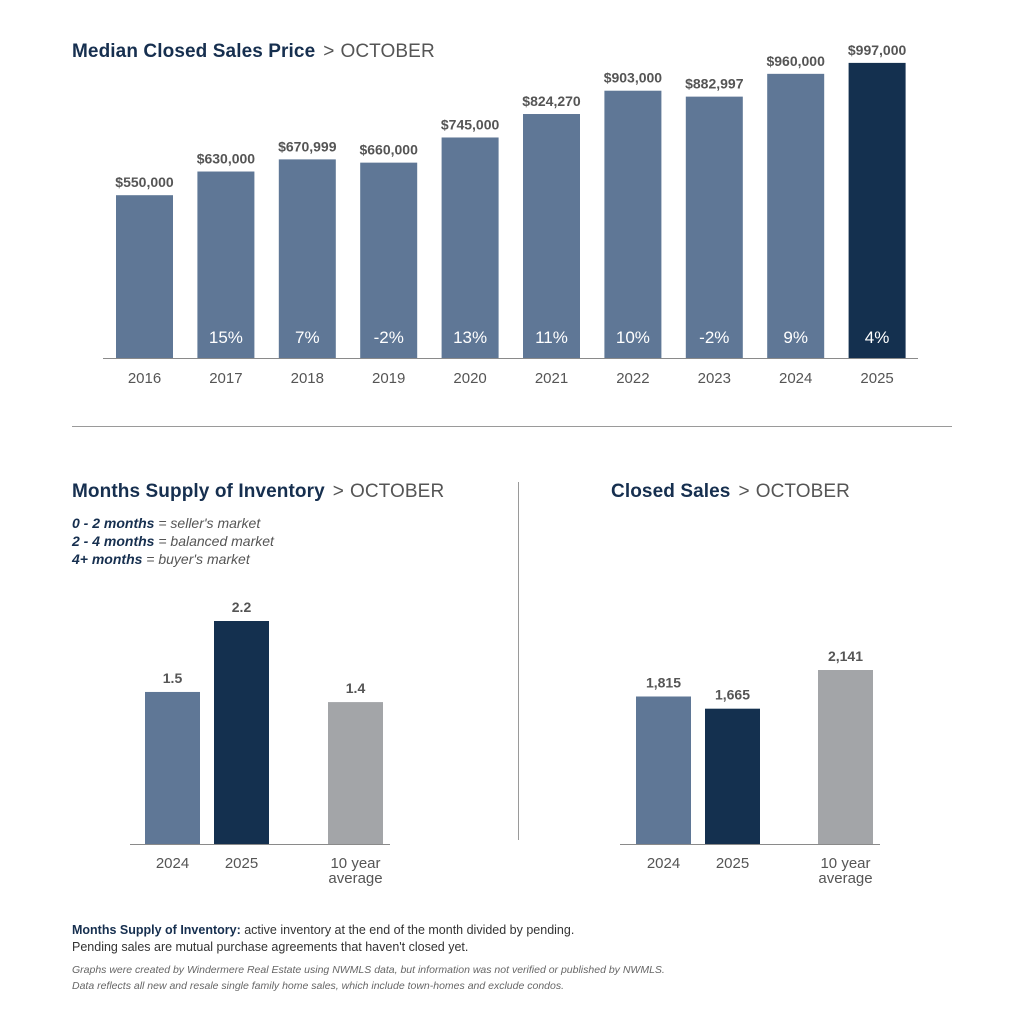 This screenshot has height=1024, width=1024. I want to click on price-bar-2019, so click(389, 260).